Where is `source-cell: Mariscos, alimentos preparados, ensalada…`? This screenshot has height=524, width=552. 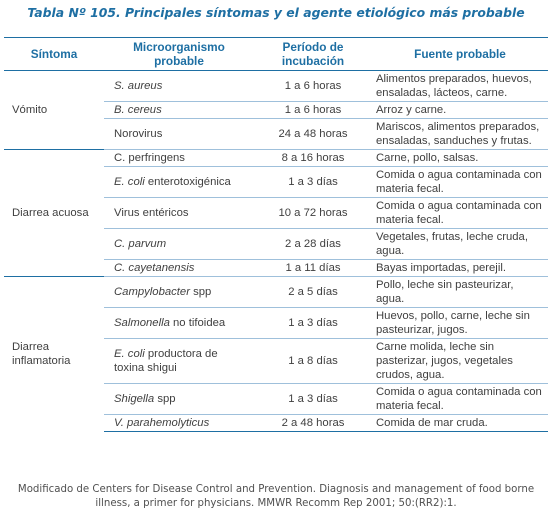
source-cell: Mariscos, alimentos preparados, ensalada… is located at coordinates (460, 134).